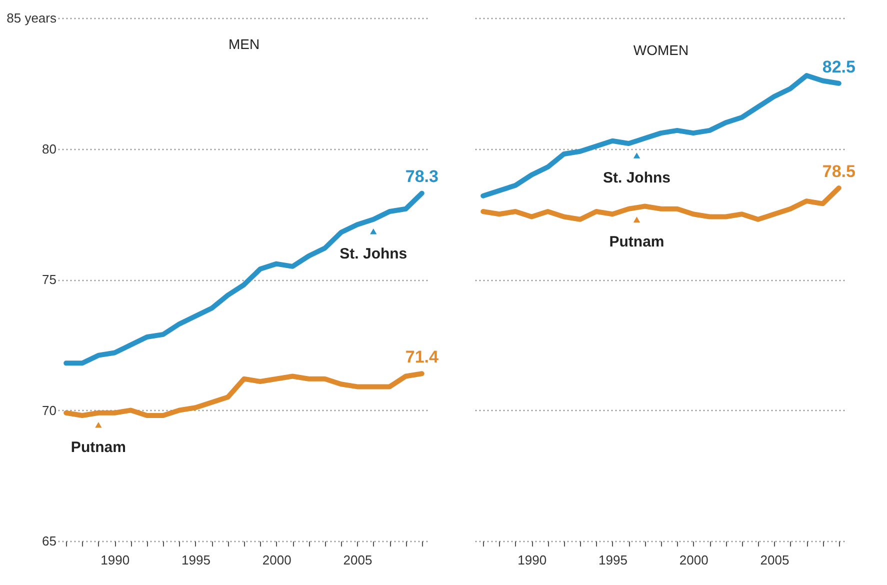  What do you see at coordinates (49, 541) in the screenshot?
I see `y-tick-label: 65` at bounding box center [49, 541].